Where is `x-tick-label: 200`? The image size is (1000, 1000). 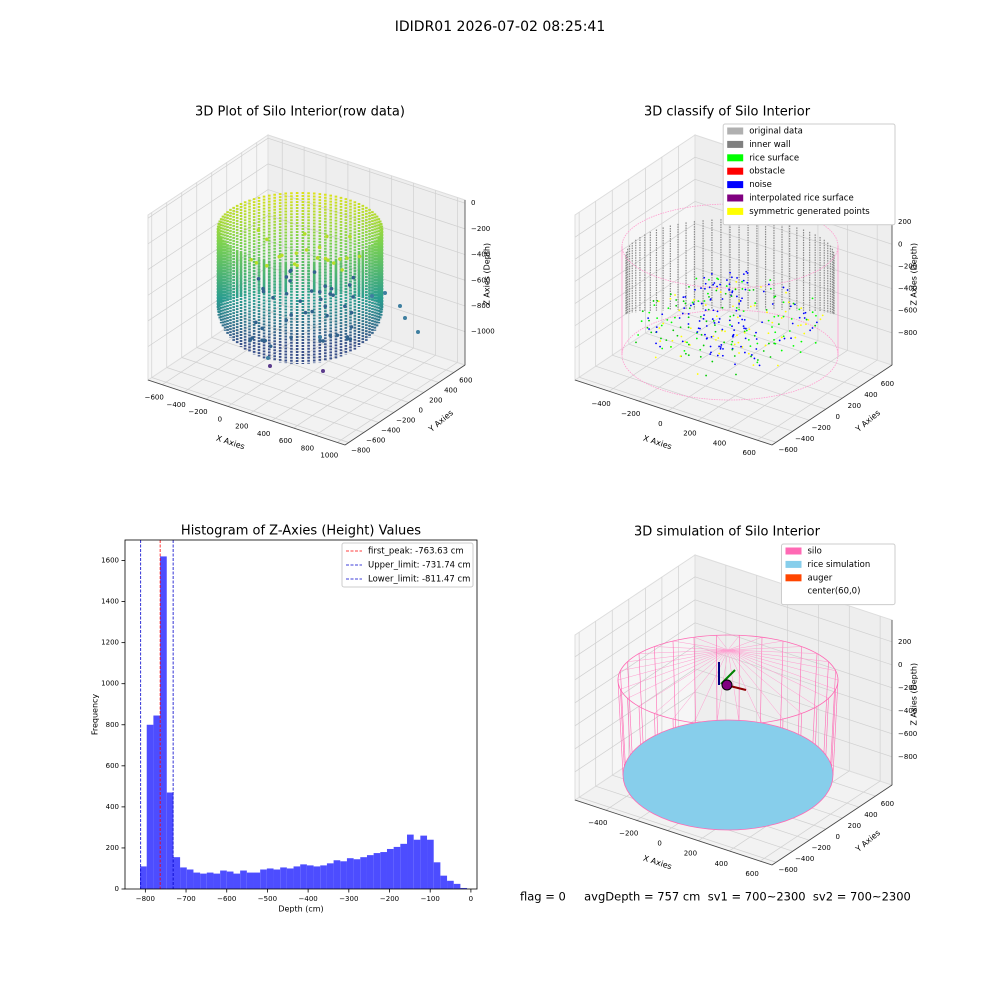
x-tick-label: 200 is located at coordinates (689, 434).